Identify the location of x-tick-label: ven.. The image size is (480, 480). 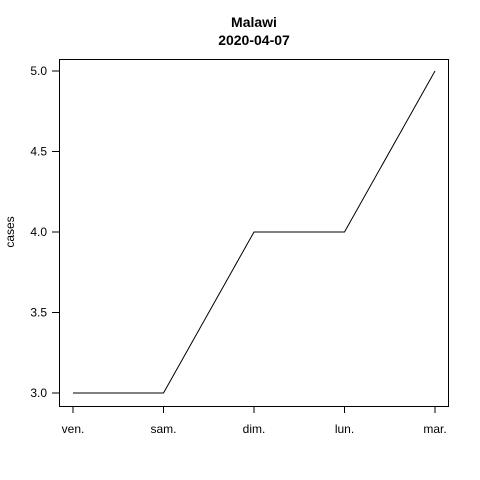
(73, 429).